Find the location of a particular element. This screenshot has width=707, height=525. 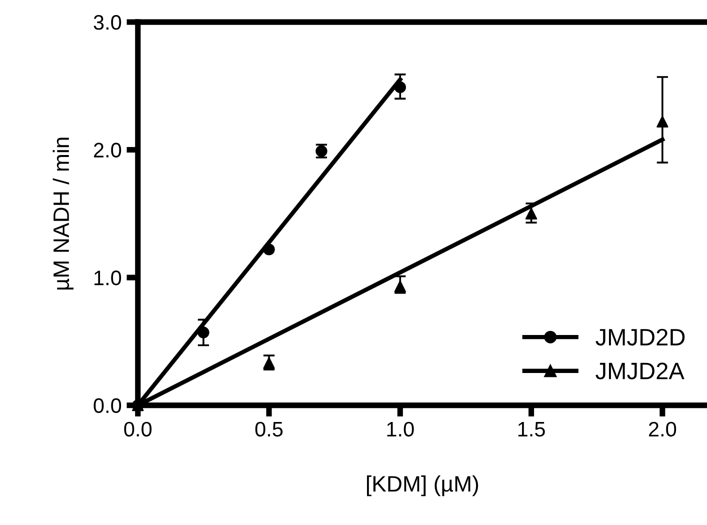

x-tick-label: 0.0 is located at coordinates (138, 429).